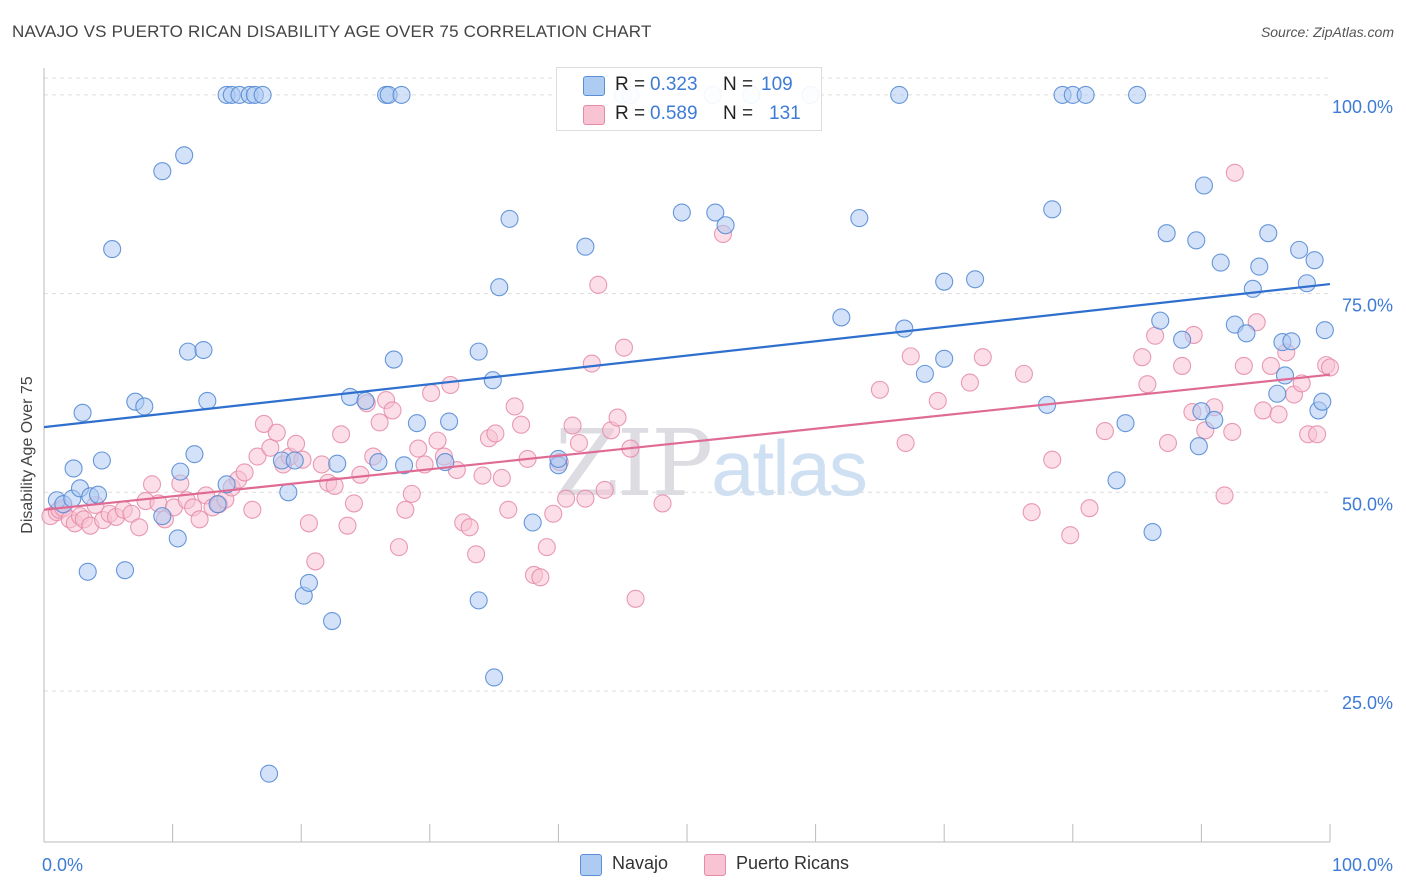 This screenshot has height=892, width=1406. I want to click on watermark-atlas: atlas, so click(789, 468).